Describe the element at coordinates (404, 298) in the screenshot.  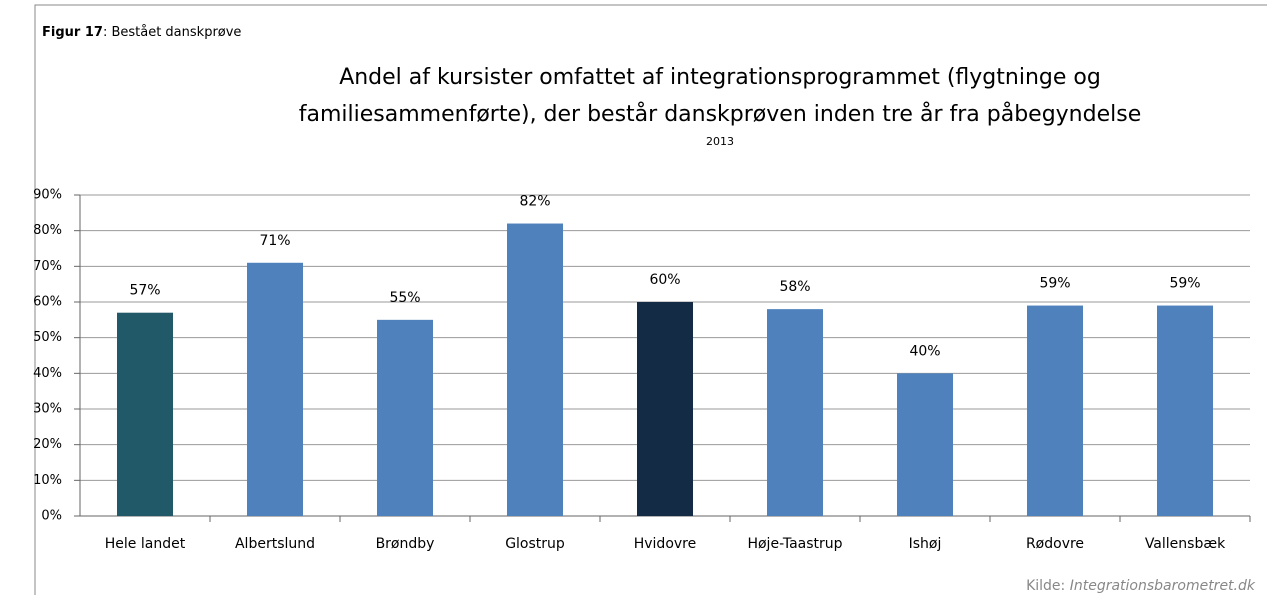
I see `value-label: 55%` at that location.